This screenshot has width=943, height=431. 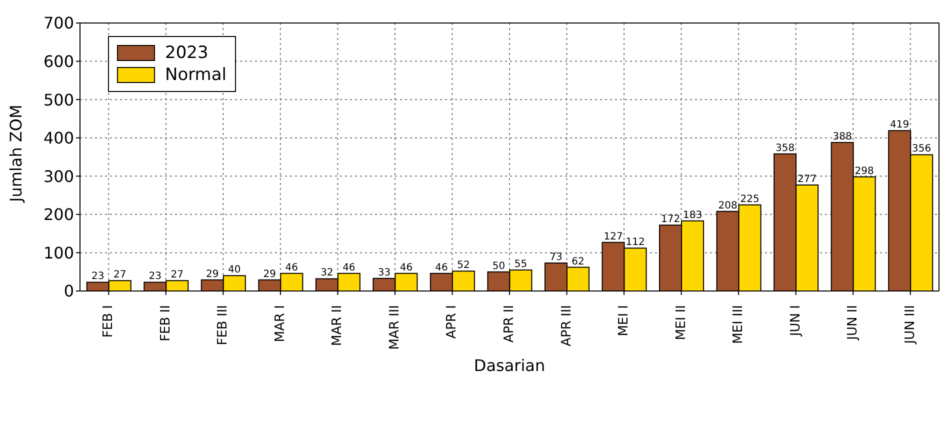 I want to click on x-tick-label: MEI II, so click(x=681, y=322).